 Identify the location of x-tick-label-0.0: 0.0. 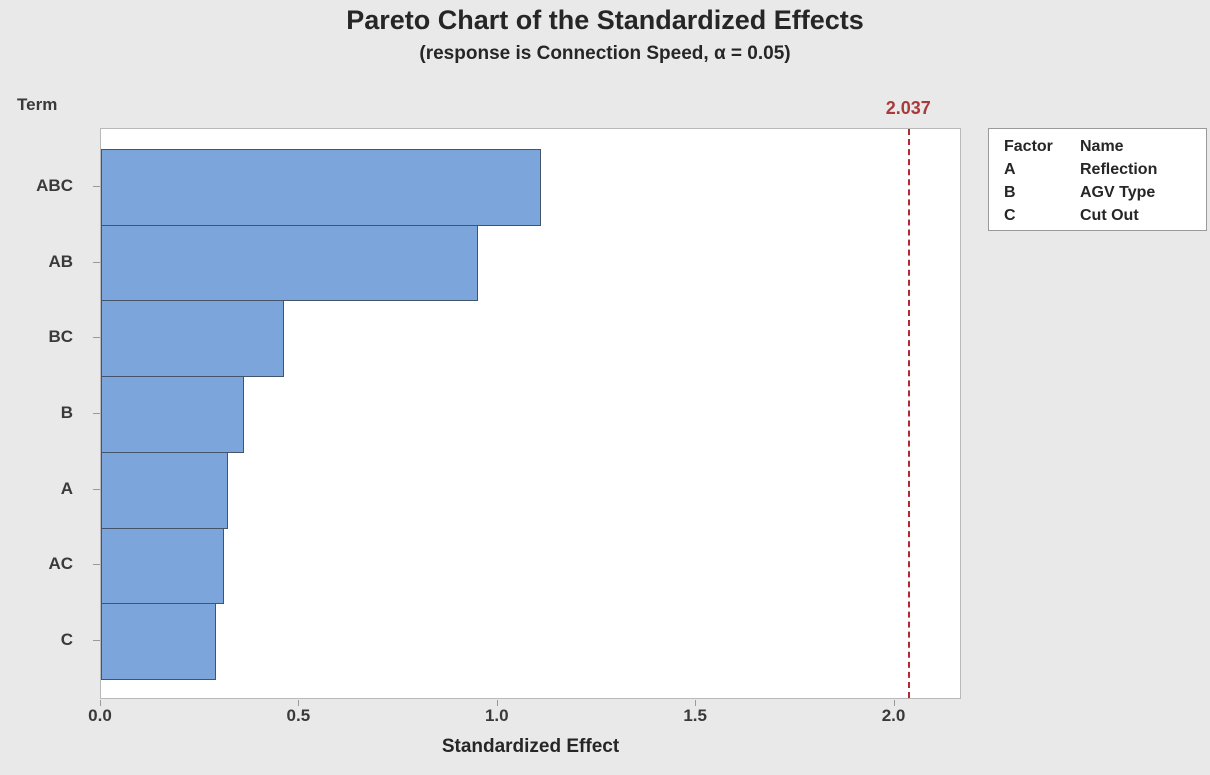
(100, 715).